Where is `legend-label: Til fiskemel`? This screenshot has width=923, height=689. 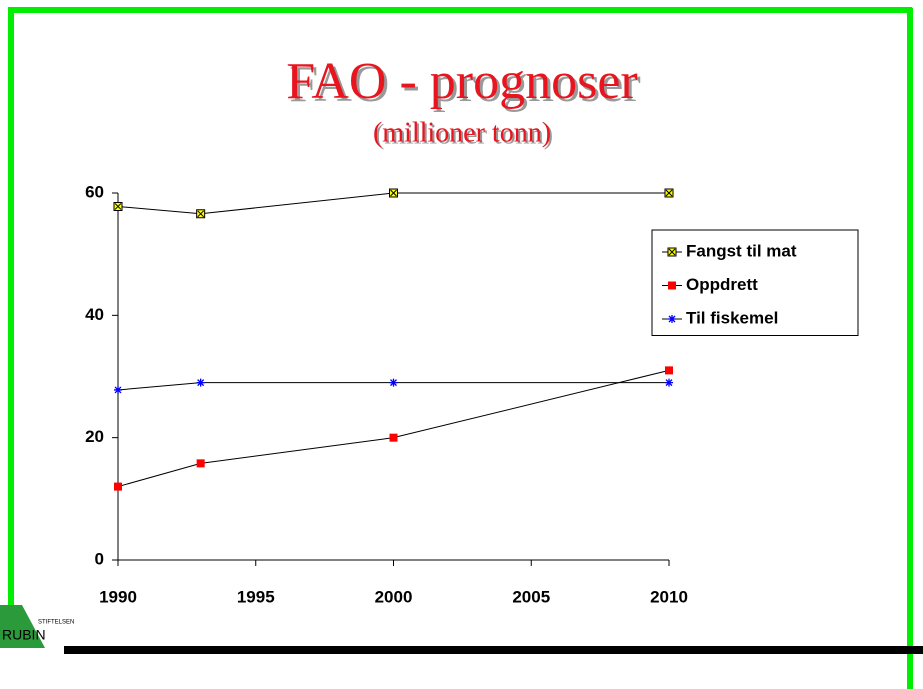
legend-label: Til fiskemel is located at coordinates (732, 317).